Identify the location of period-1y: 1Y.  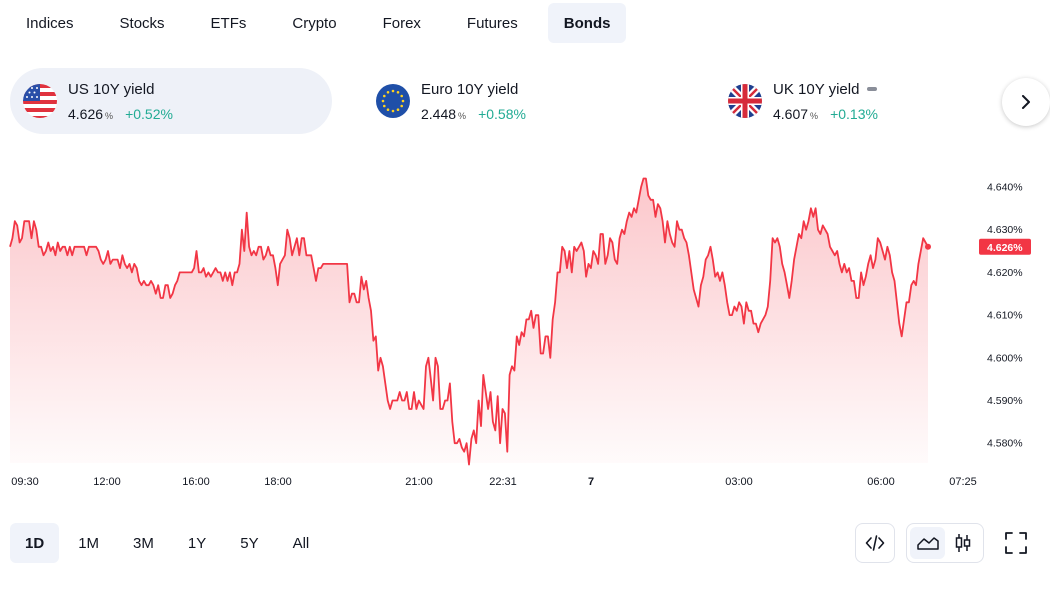
(197, 543).